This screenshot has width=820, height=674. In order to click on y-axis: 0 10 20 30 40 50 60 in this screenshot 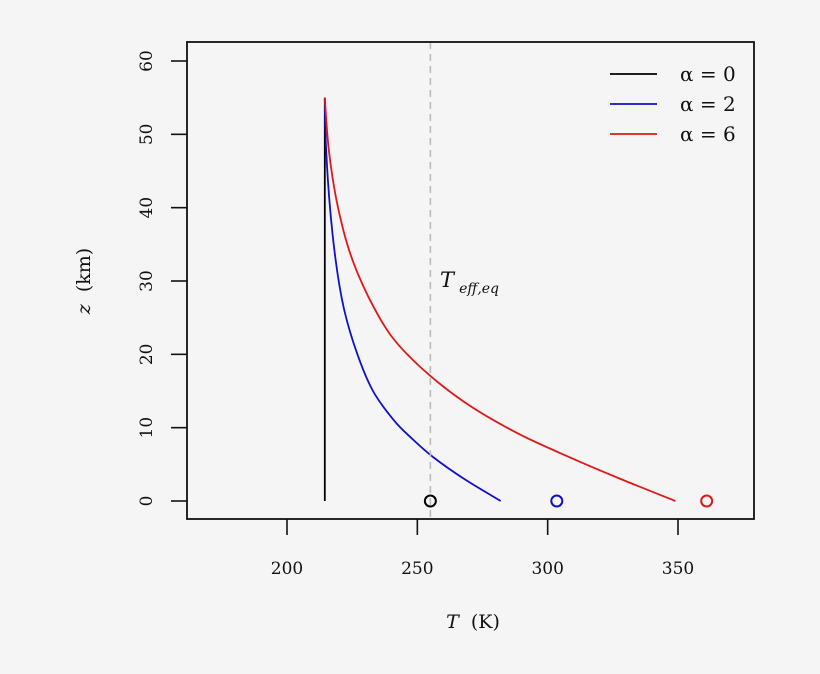, I will do `click(162, 278)`.